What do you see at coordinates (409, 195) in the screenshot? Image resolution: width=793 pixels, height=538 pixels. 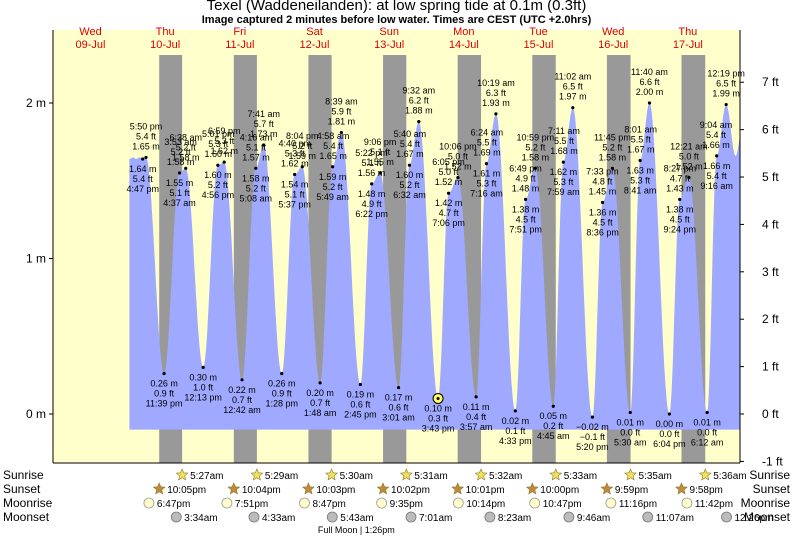 I see `tide-label: 6:32 am` at bounding box center [409, 195].